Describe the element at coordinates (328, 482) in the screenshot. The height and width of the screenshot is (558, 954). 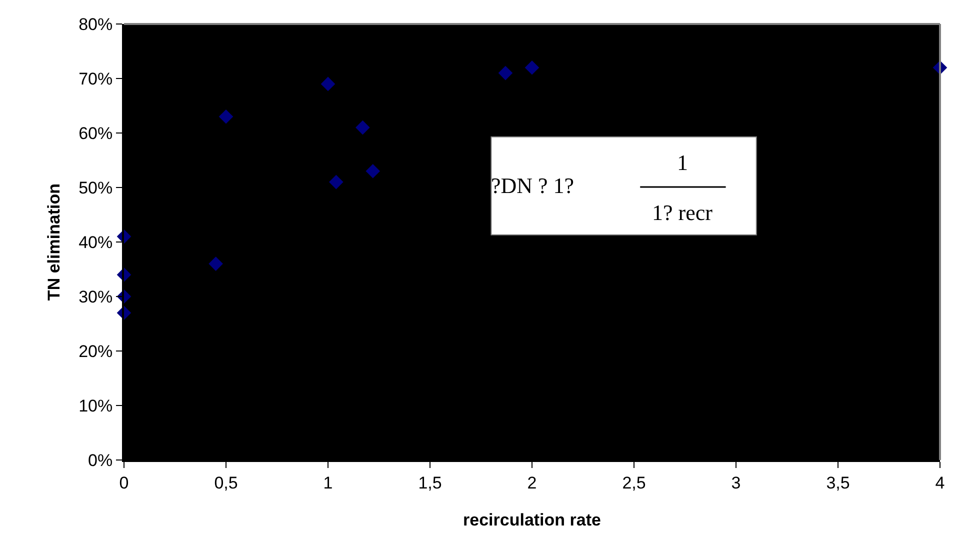
I see `x-tick-label: 1` at that location.